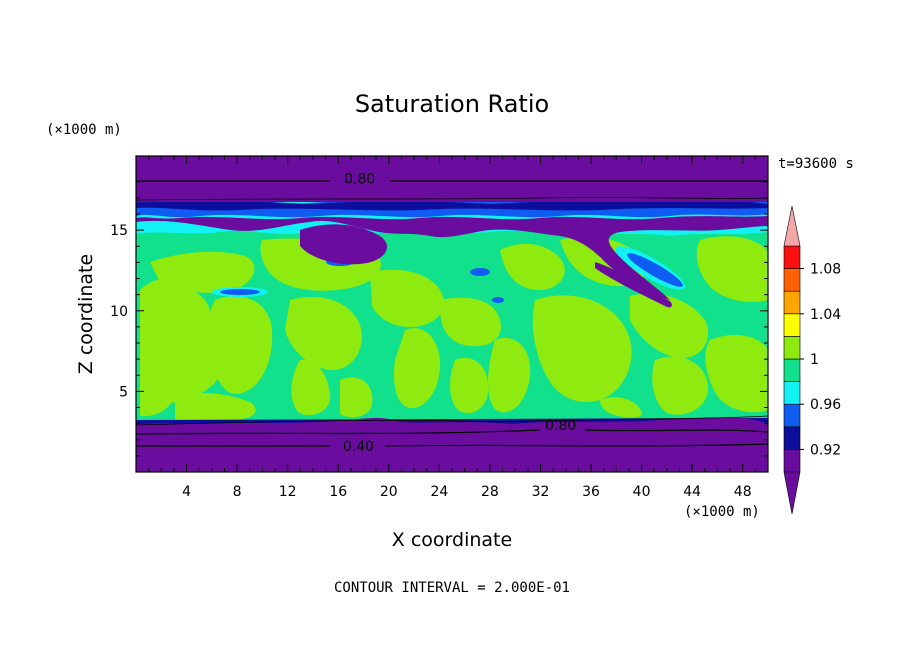 Image resolution: width=904 pixels, height=654 pixels. What do you see at coordinates (541, 492) in the screenshot?
I see `x-tick-label: 32` at bounding box center [541, 492].